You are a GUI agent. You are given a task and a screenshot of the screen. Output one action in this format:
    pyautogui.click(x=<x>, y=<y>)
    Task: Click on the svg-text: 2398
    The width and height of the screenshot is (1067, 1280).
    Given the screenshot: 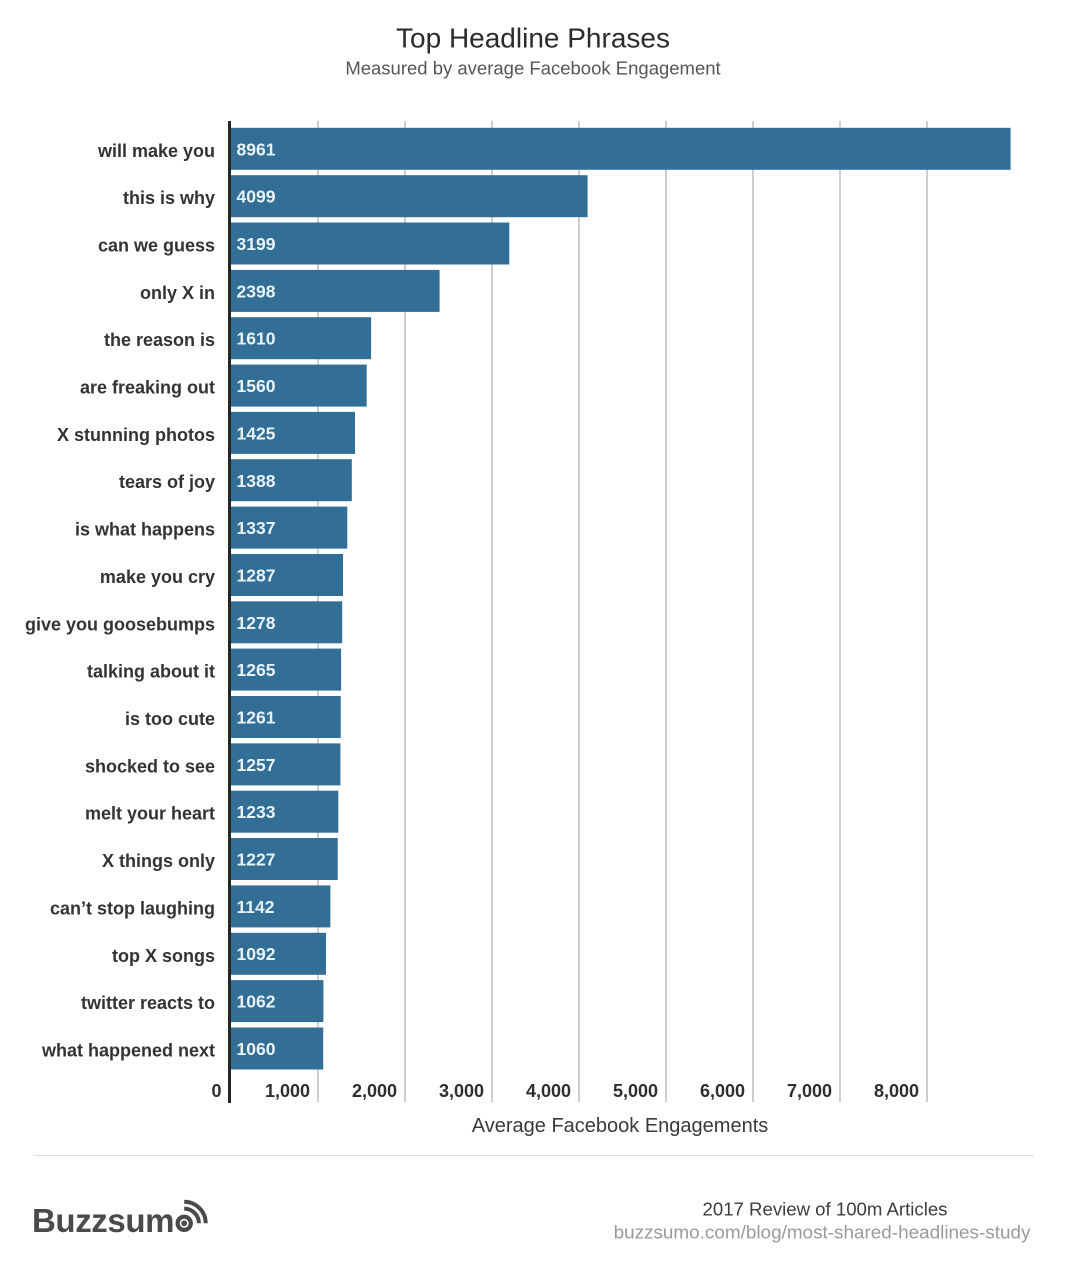 What is the action you would take?
    pyautogui.click(x=256, y=291)
    